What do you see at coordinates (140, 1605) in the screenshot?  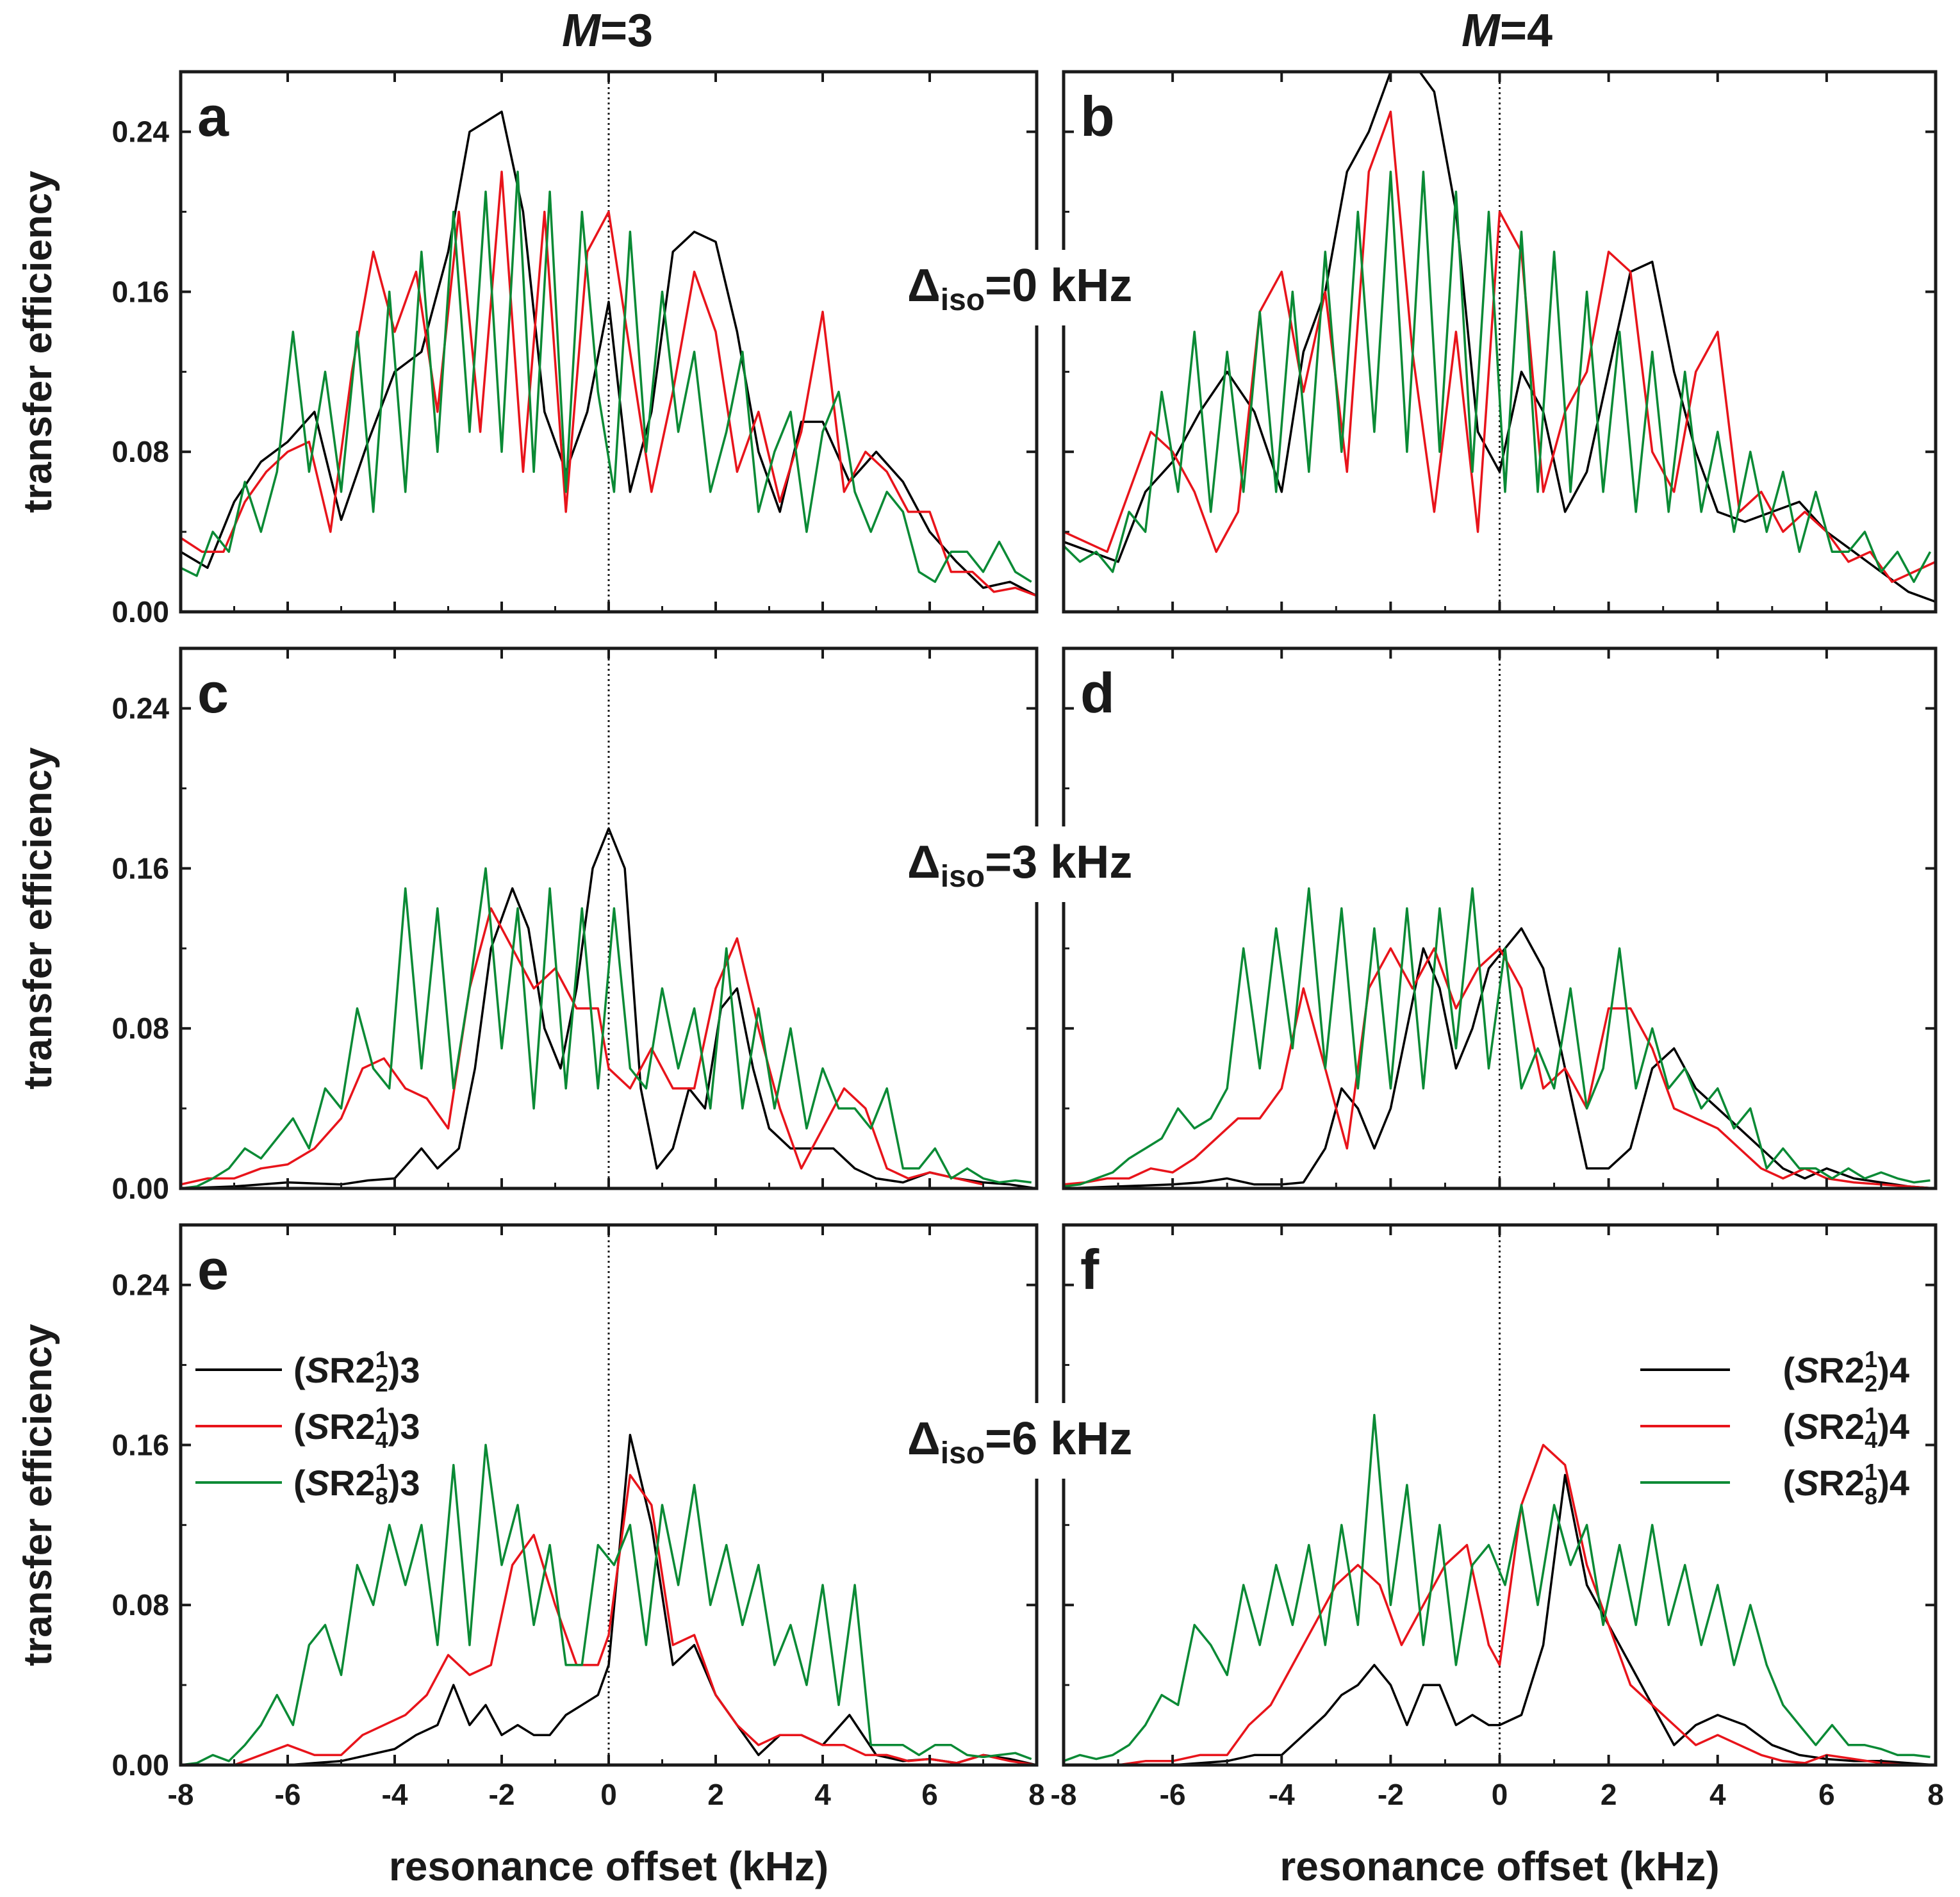 I see `panel-e-ytick-label-1: 0.08` at bounding box center [140, 1605].